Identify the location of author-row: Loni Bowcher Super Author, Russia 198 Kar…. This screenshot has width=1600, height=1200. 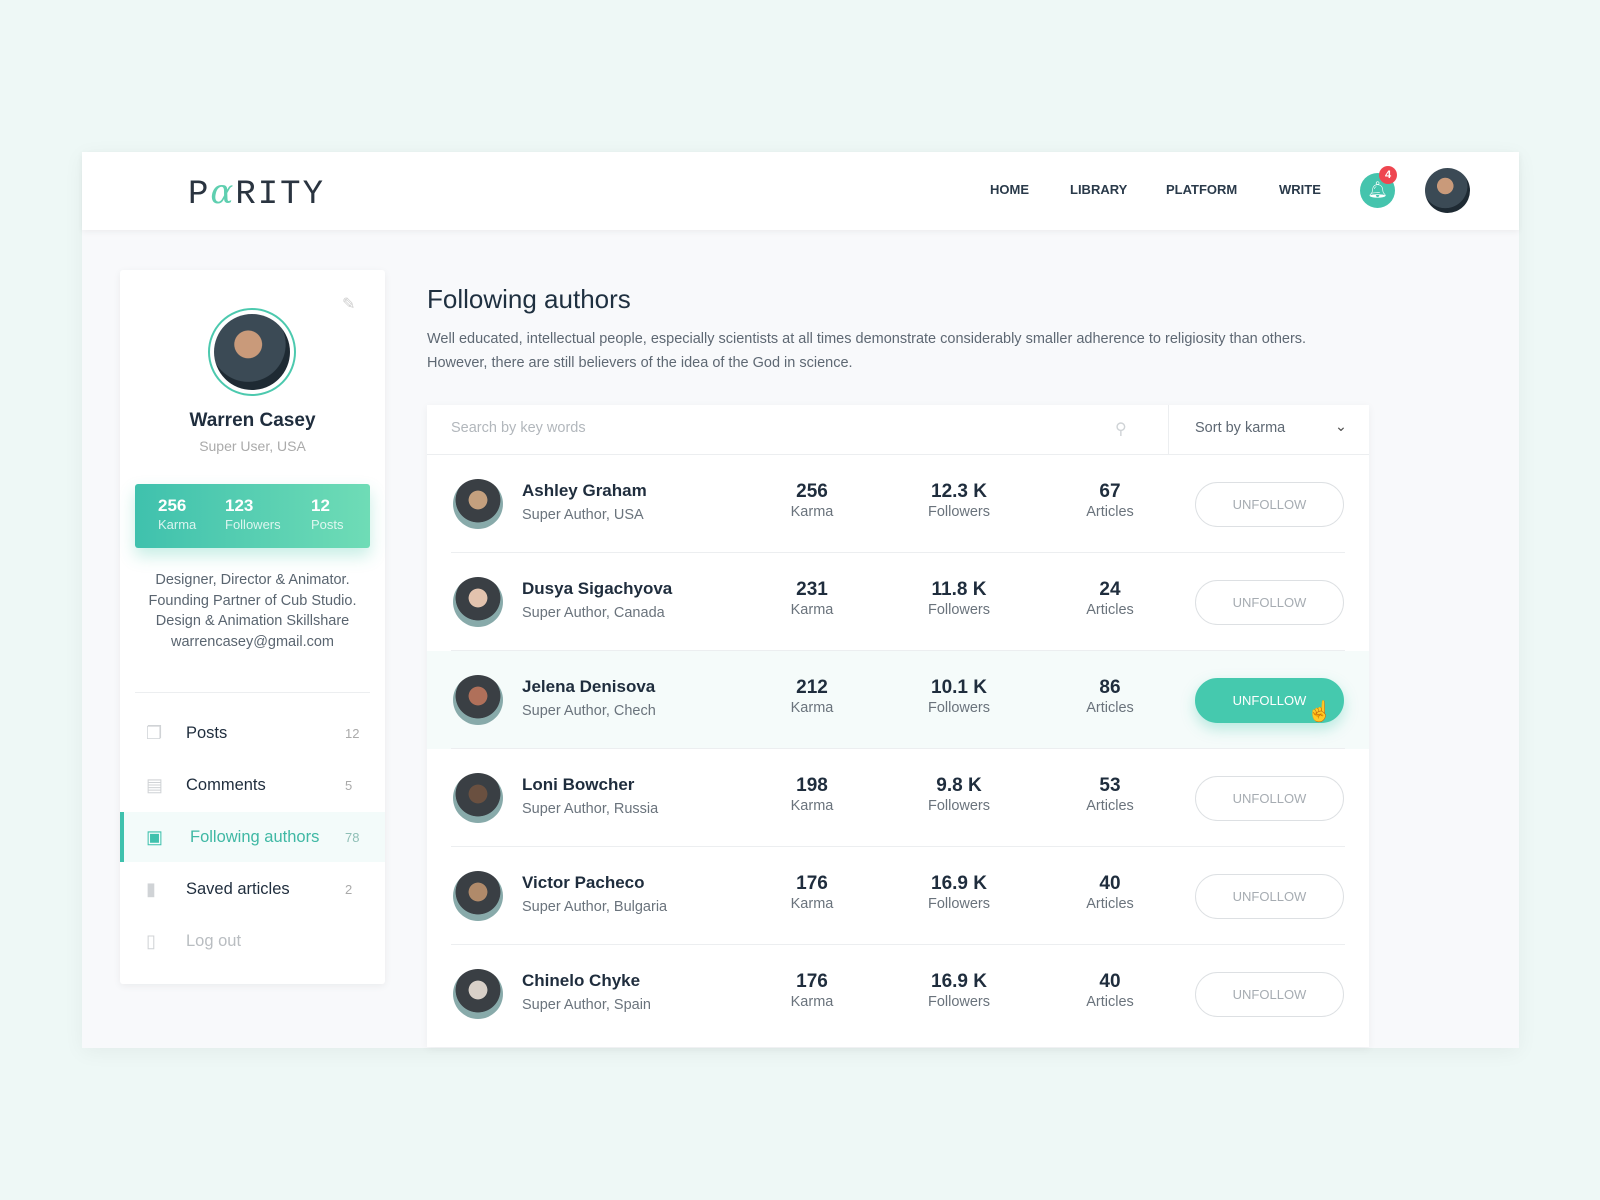
(898, 798).